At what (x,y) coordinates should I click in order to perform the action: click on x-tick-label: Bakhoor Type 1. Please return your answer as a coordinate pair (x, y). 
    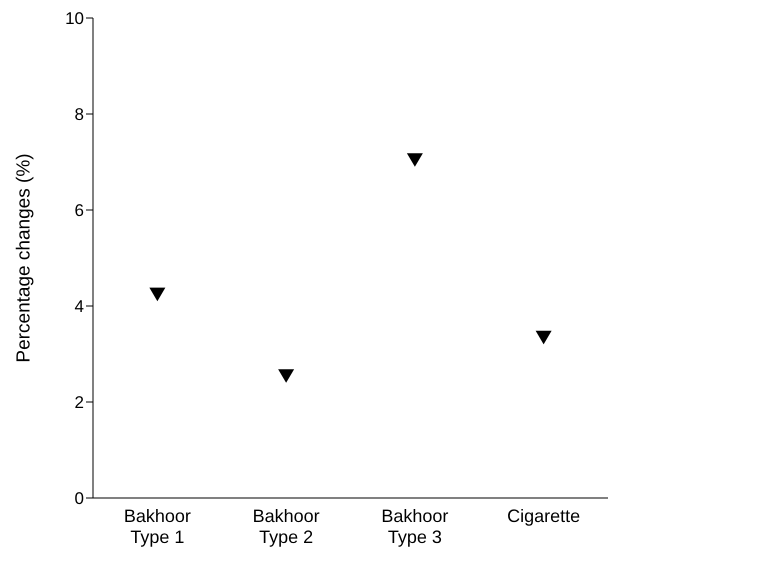
    Looking at the image, I should click on (157, 526).